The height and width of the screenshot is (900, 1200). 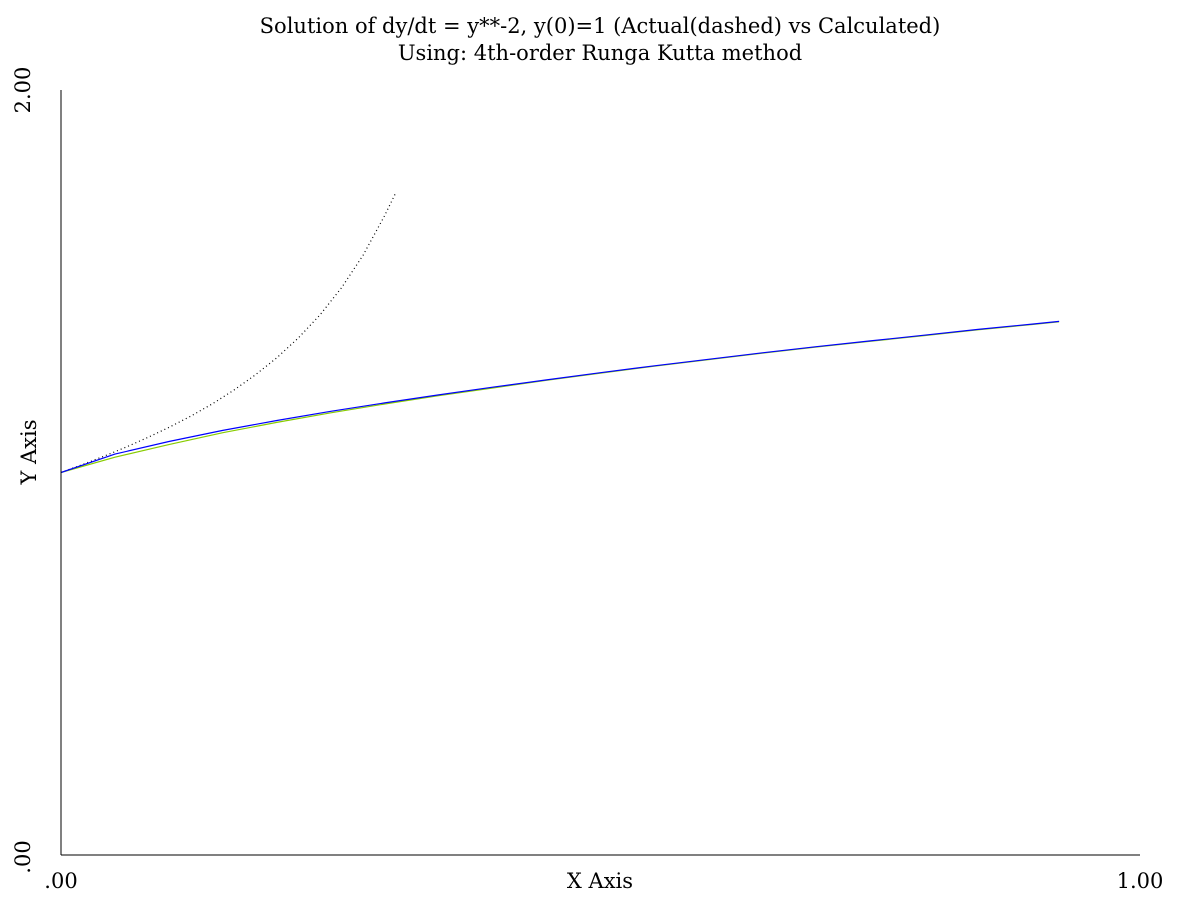 I want to click on y-tick-label-min: .00, so click(x=23, y=856).